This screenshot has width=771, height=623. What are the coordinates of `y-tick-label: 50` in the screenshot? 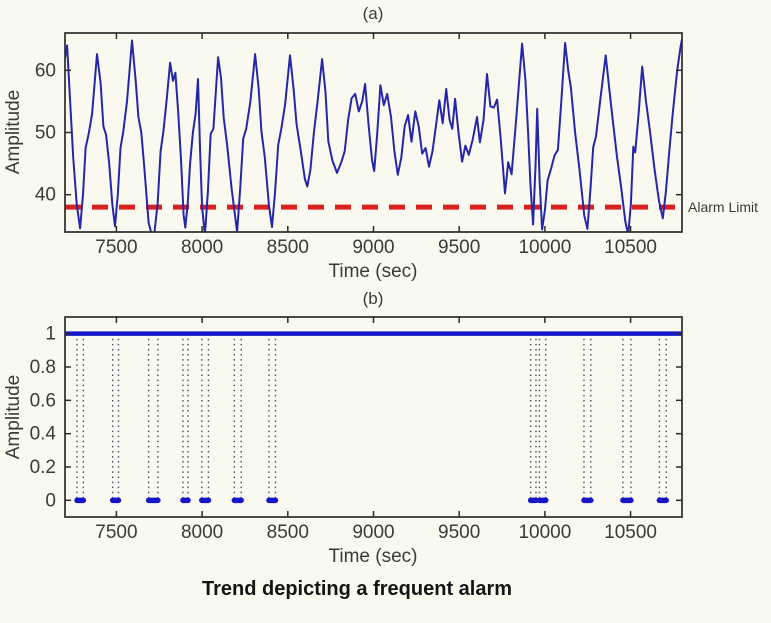 It's located at (45, 133).